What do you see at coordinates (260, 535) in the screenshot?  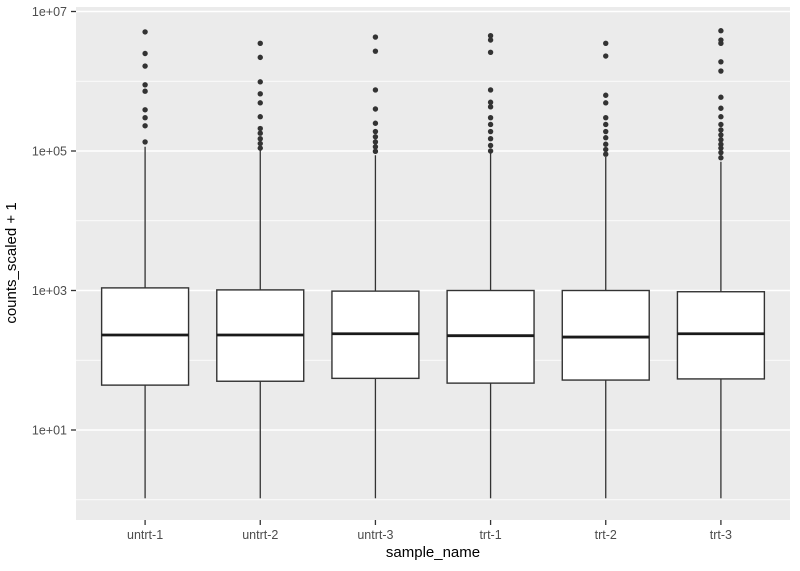 I see `x-tick-label: untrt-2` at bounding box center [260, 535].